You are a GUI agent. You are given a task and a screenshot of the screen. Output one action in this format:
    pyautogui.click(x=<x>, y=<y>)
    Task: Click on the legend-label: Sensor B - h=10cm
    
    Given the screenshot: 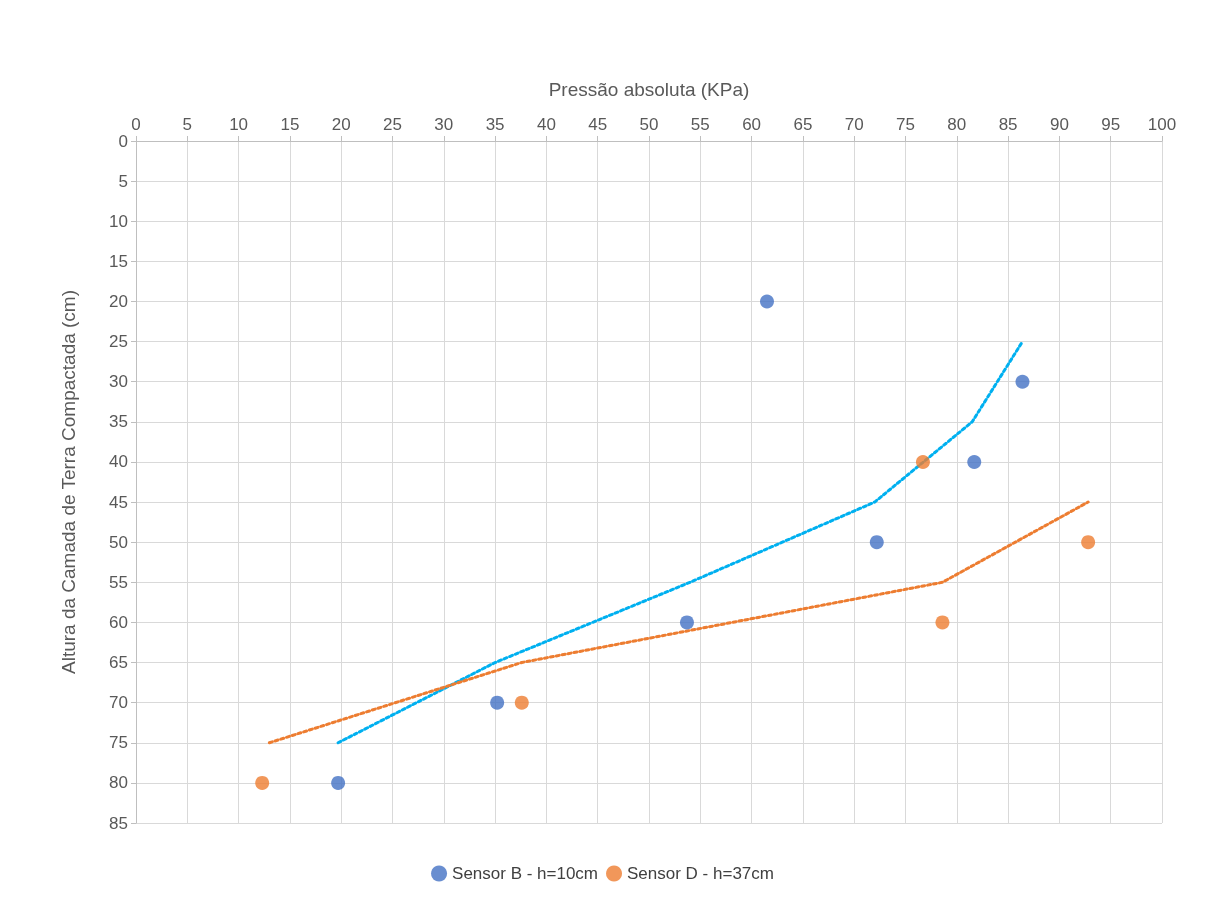 What is the action you would take?
    pyautogui.click(x=525, y=873)
    